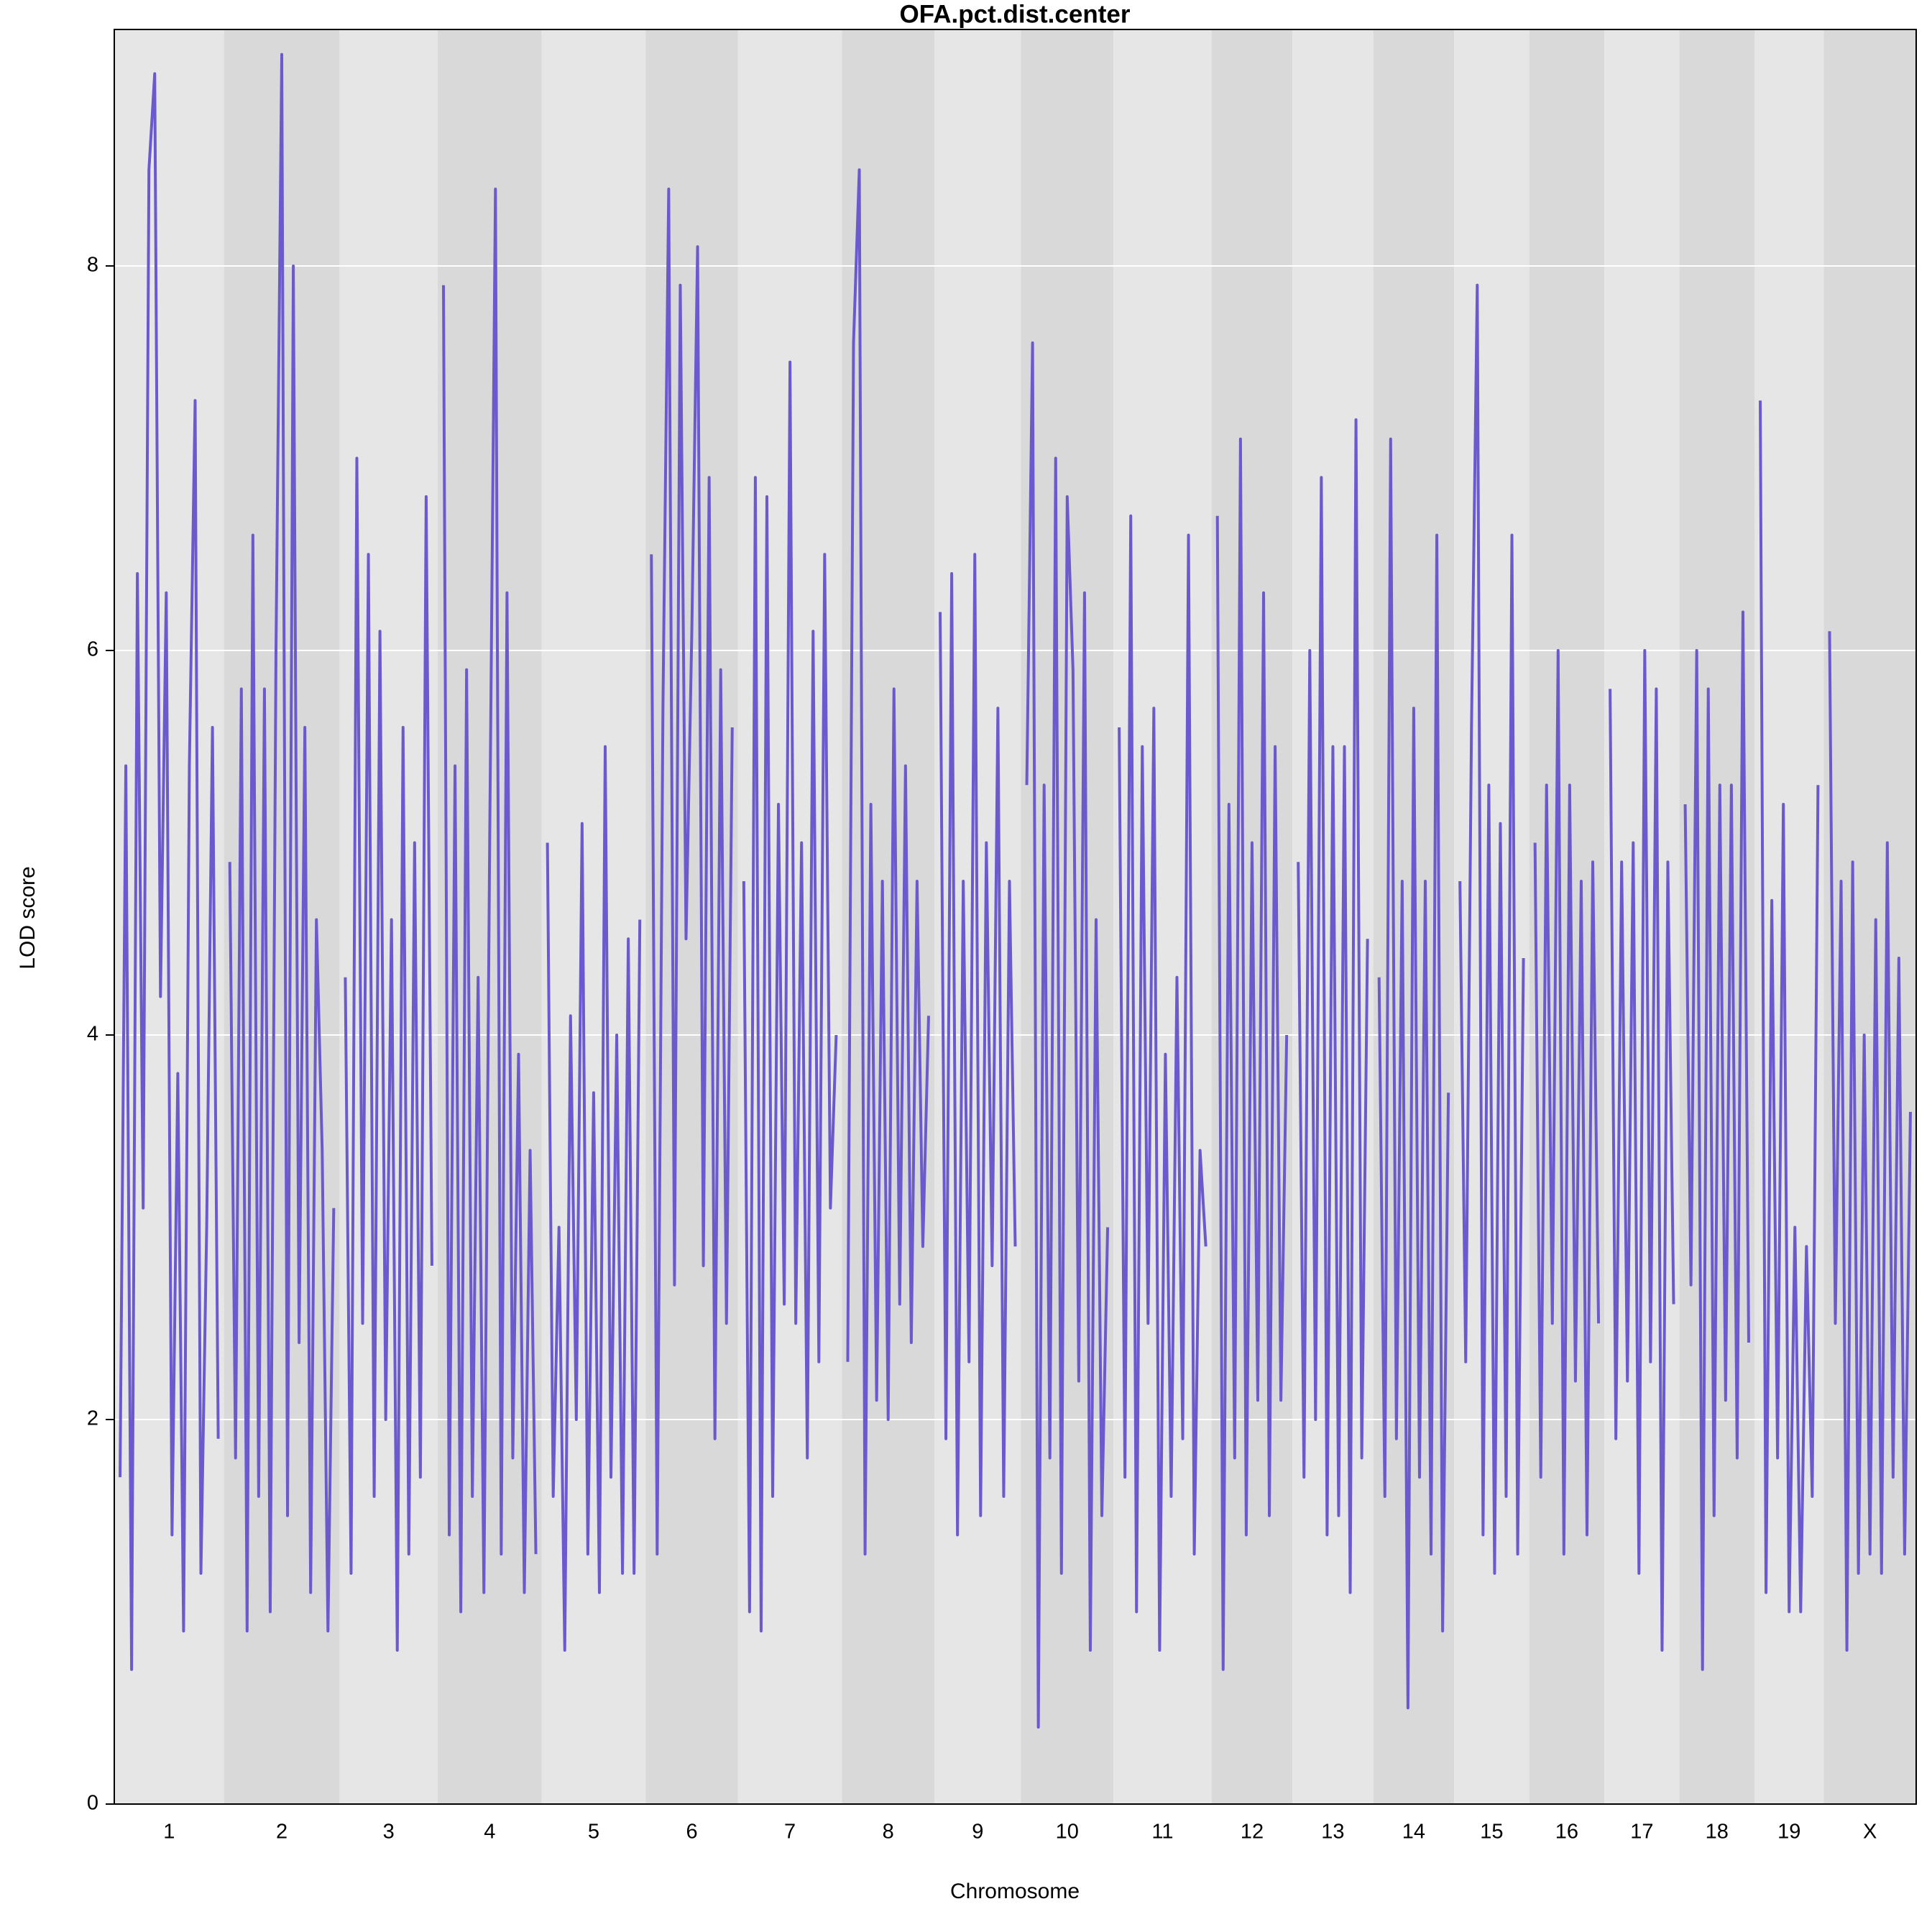 This screenshot has width=1932, height=1932. Describe the element at coordinates (389, 1832) in the screenshot. I see `x-tick-label: 3` at that location.